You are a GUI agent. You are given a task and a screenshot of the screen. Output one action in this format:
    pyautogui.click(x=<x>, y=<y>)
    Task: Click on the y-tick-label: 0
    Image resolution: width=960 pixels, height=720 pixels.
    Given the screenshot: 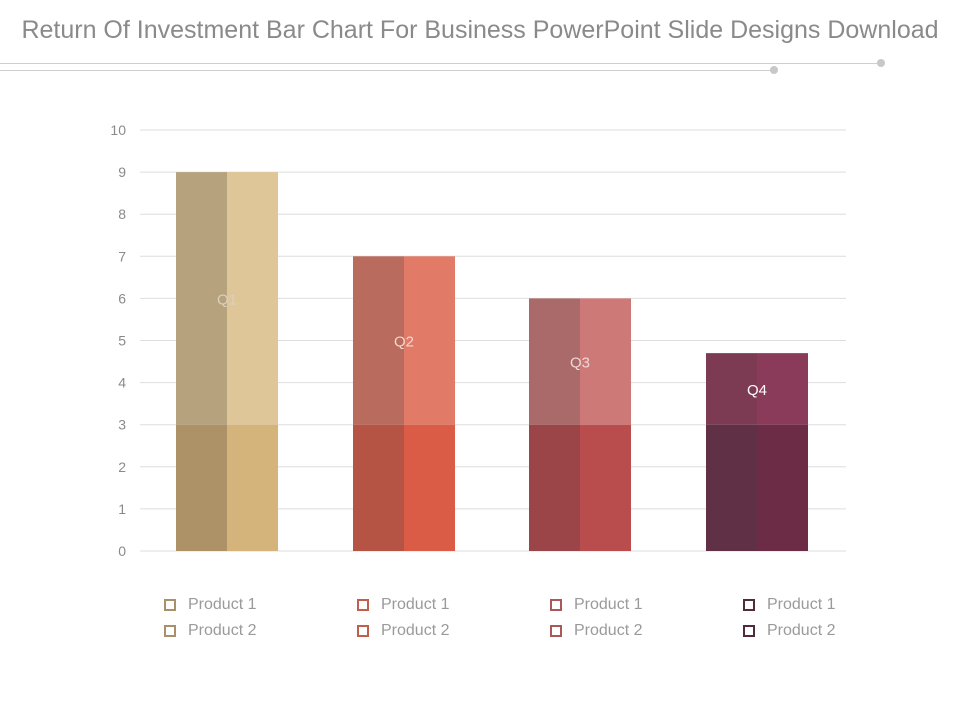 What is the action you would take?
    pyautogui.click(x=122, y=551)
    